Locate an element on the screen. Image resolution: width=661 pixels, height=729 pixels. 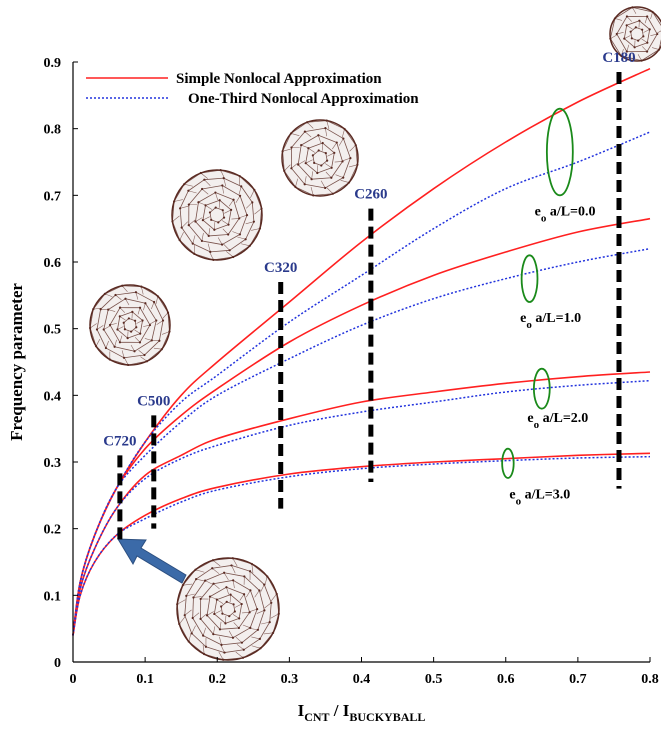
curve-label: eo a/L=3.0 is located at coordinates (539, 498).